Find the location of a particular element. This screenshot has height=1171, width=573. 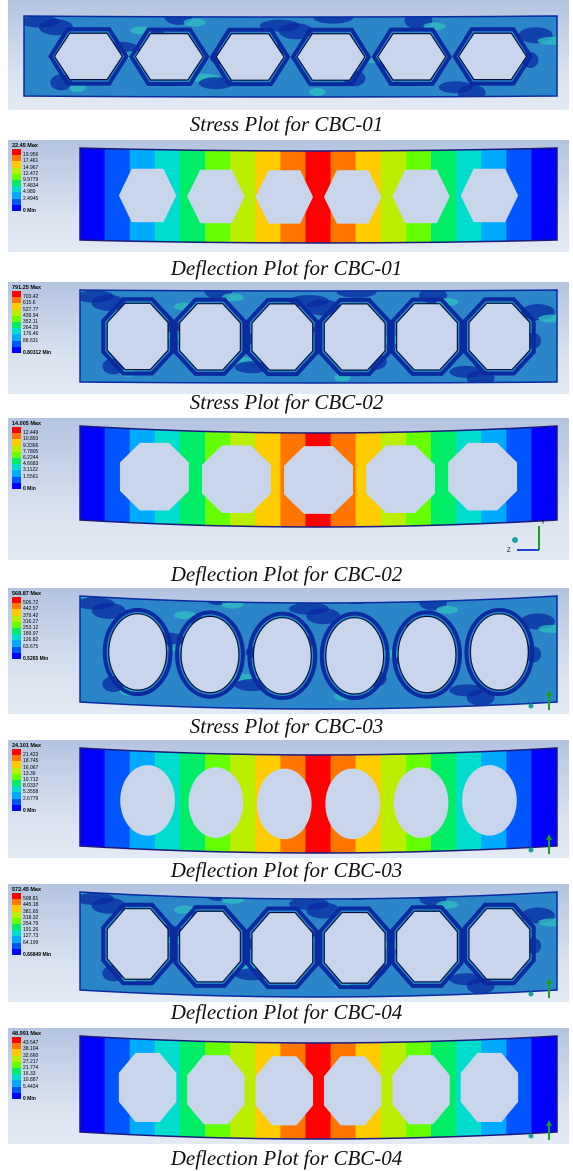

legend-value: 64.199 is located at coordinates (31, 942).